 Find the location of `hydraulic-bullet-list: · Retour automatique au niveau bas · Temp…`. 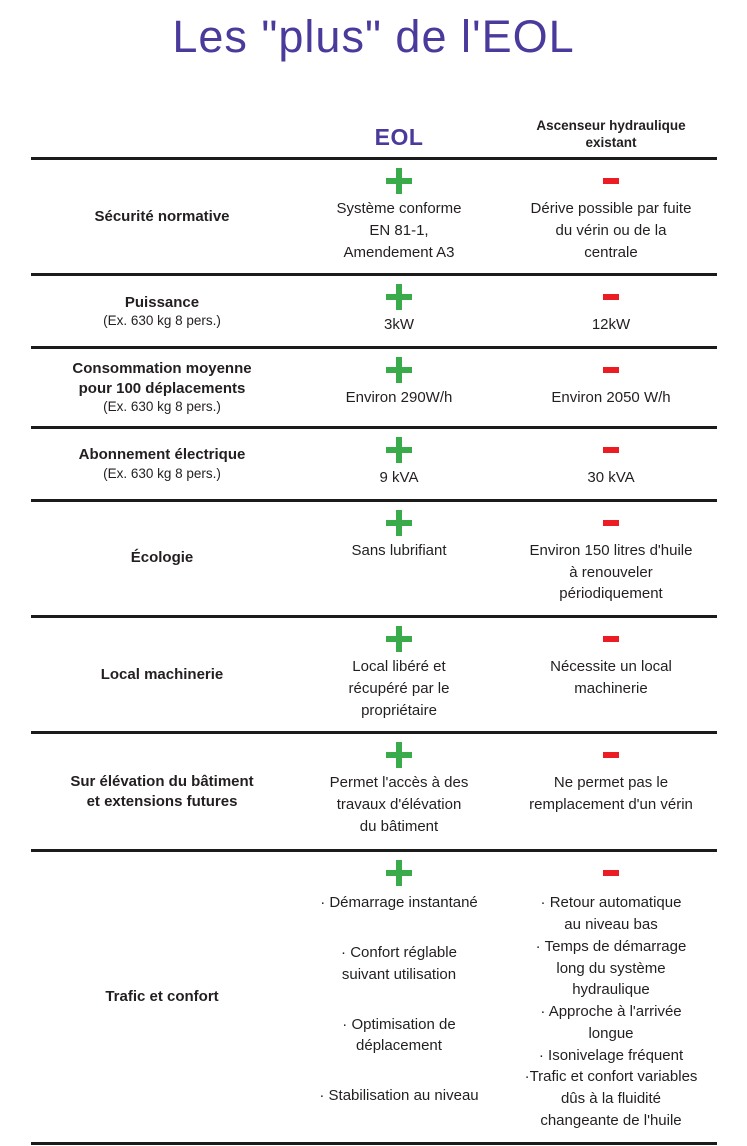

hydraulic-bullet-list: · Retour automatique au niveau bas · Temp… is located at coordinates (611, 1011).